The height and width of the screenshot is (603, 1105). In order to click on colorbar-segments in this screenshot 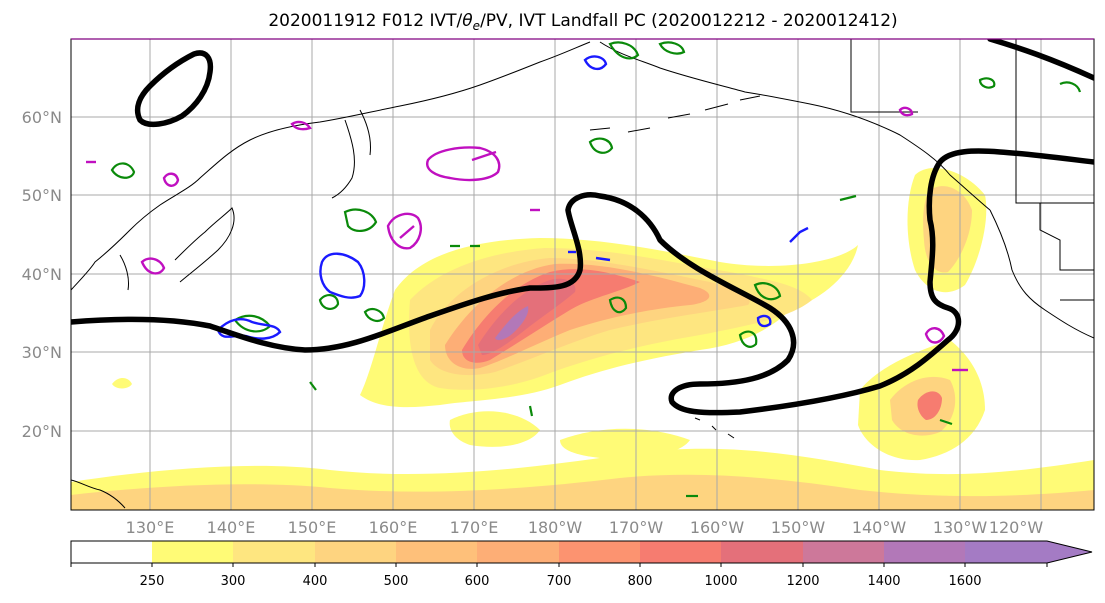, I will do `click(581, 552)`.